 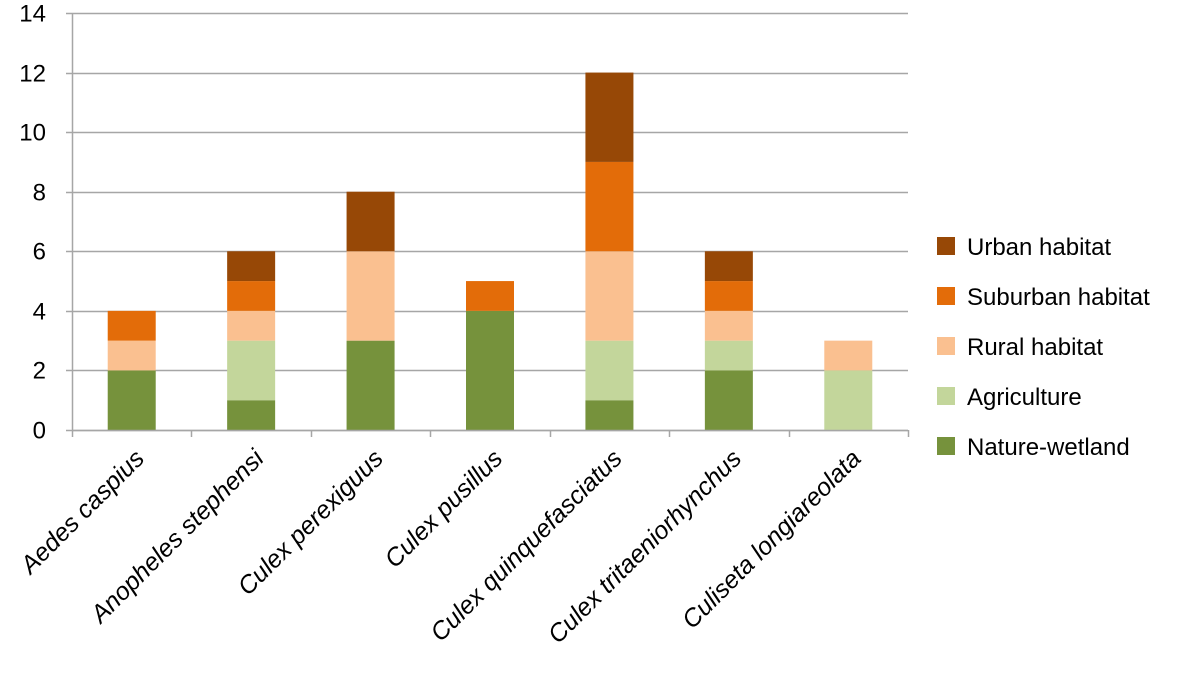 I want to click on legend-item: Nature-wetland, so click(x=1033, y=447).